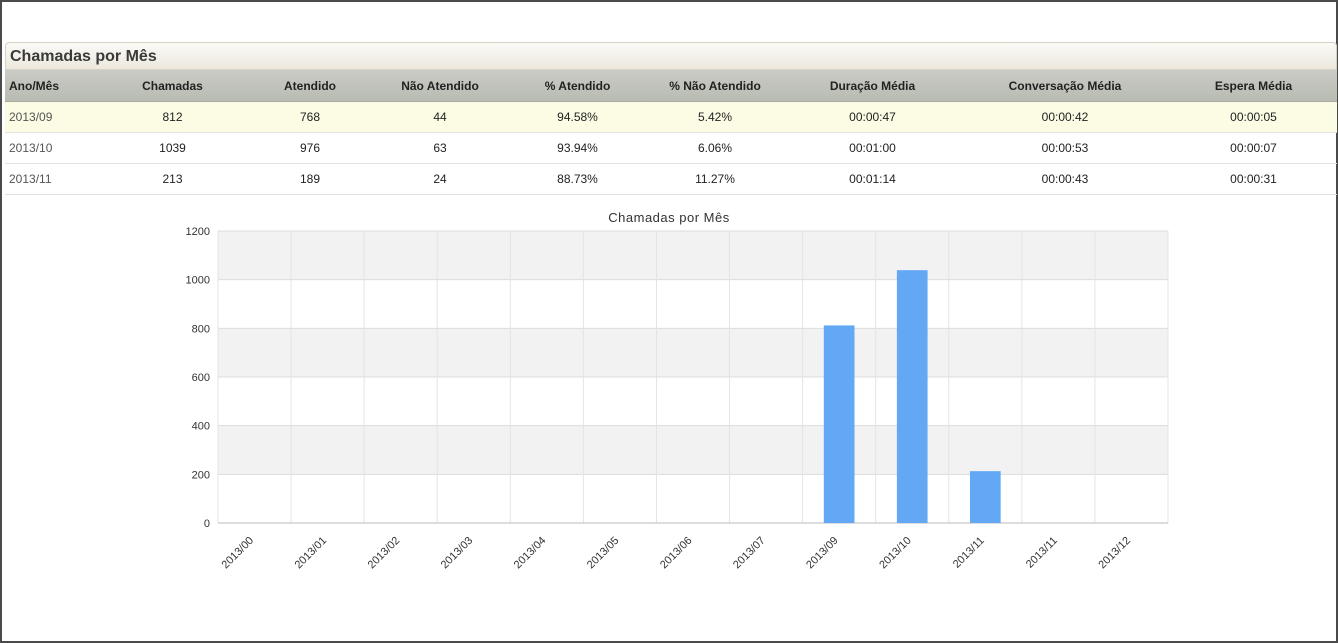 The width and height of the screenshot is (1338, 643). I want to click on table-cell: 00:00:31, so click(1253, 179).